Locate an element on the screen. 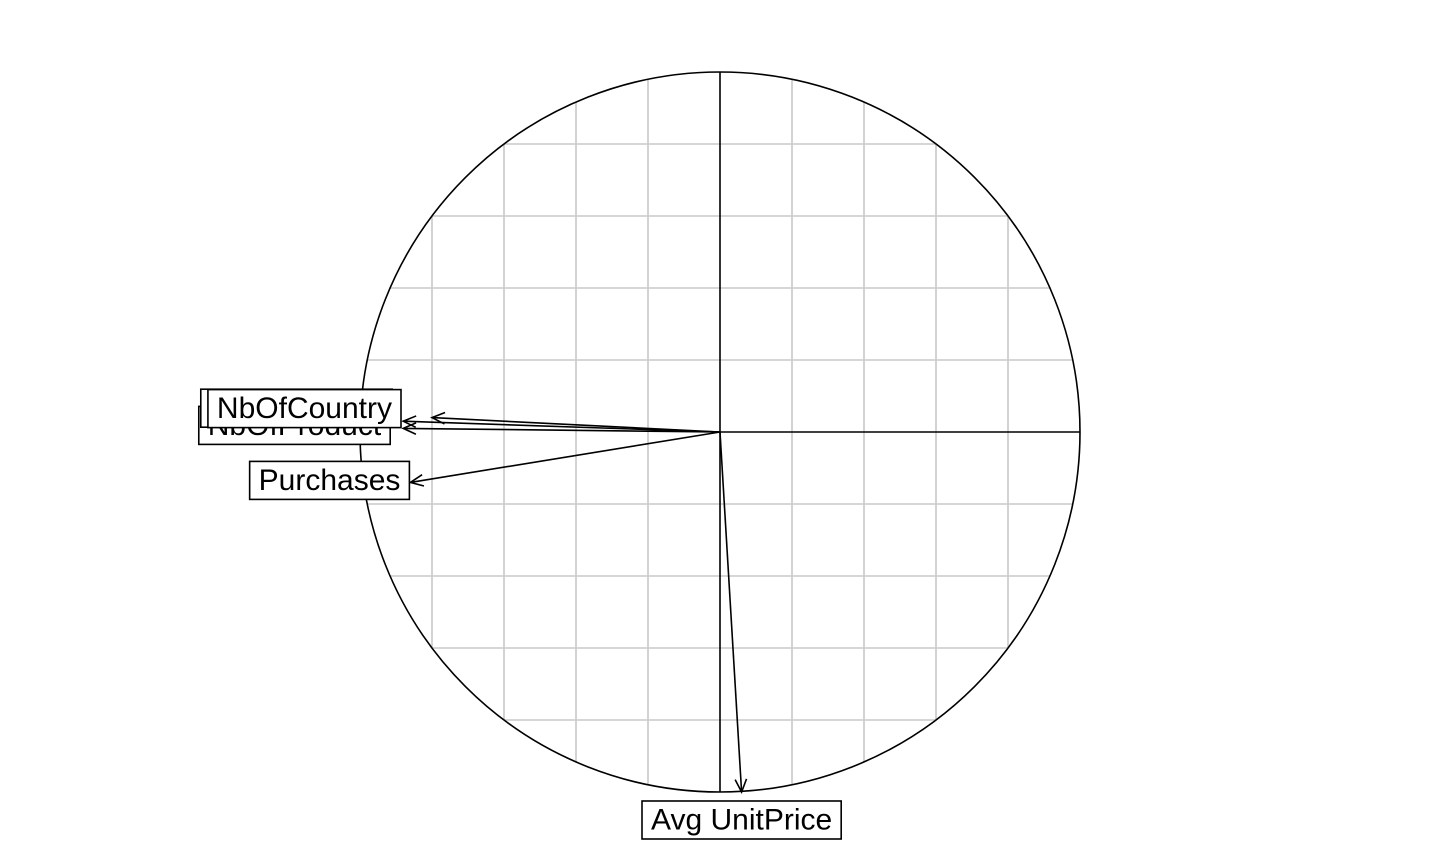 Image resolution: width=1440 pixels, height=864 pixels. variable-arrows is located at coordinates (574, 602).